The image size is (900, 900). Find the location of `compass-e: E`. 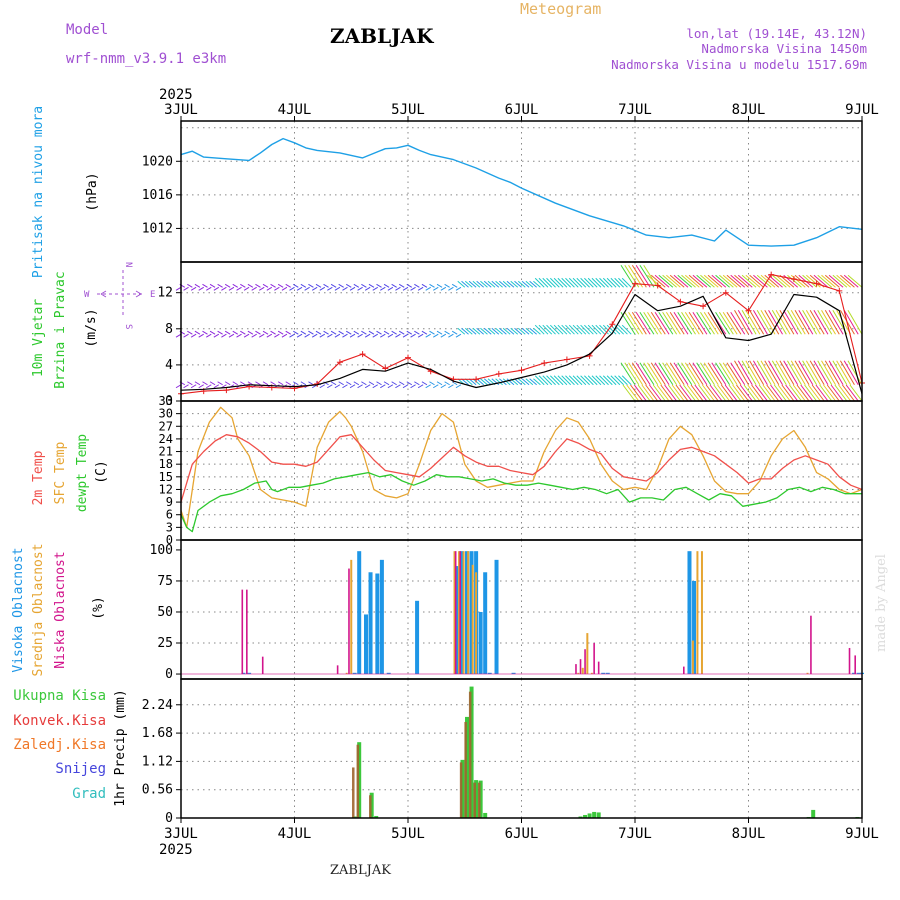

compass-e: E is located at coordinates (152, 295).